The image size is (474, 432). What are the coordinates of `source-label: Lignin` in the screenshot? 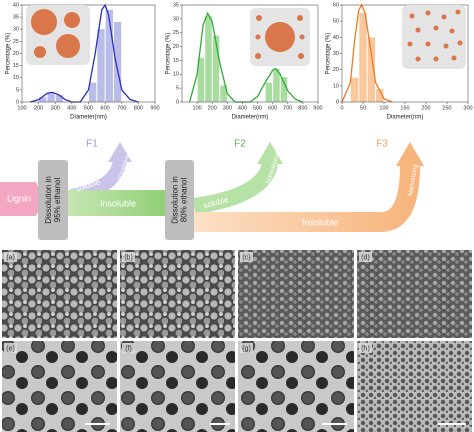 It's located at (19, 198).